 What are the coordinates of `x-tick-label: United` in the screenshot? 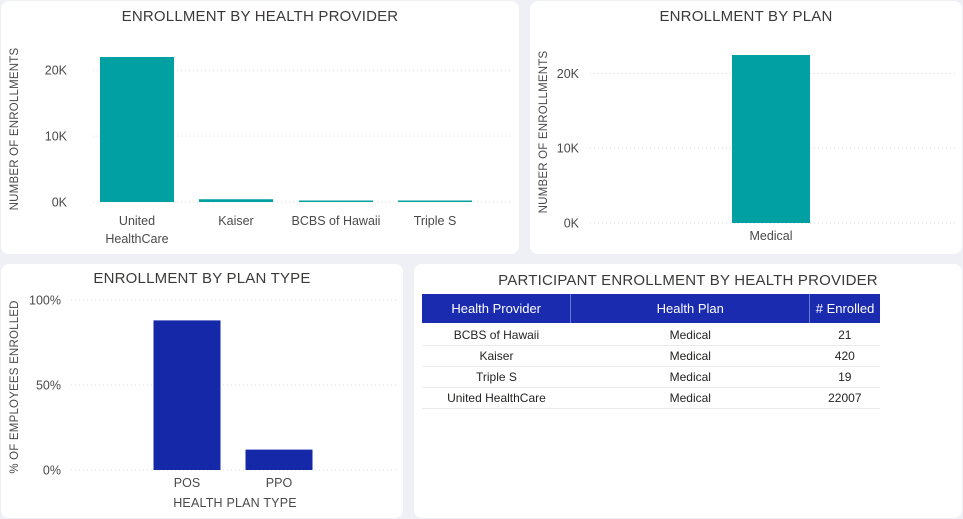 It's located at (137, 221).